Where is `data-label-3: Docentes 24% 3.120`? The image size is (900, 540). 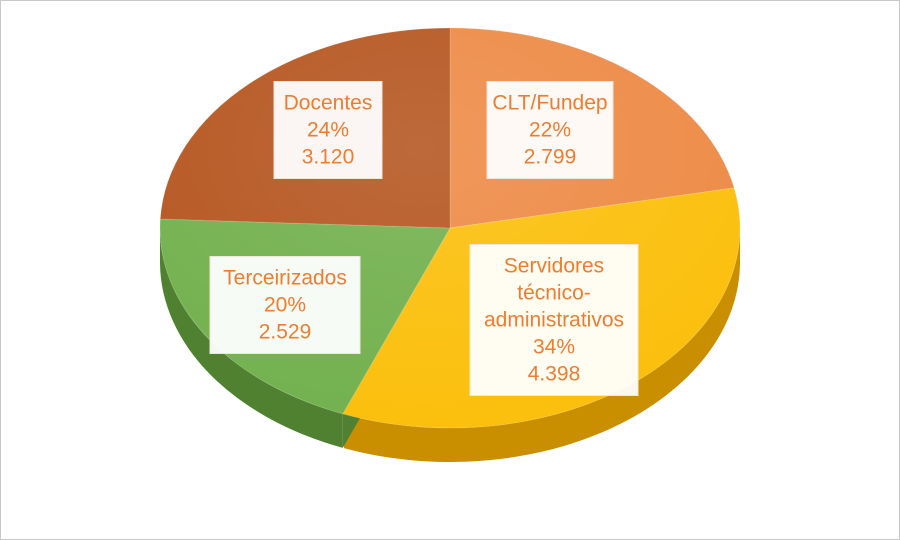 data-label-3: Docentes 24% 3.120 is located at coordinates (328, 130).